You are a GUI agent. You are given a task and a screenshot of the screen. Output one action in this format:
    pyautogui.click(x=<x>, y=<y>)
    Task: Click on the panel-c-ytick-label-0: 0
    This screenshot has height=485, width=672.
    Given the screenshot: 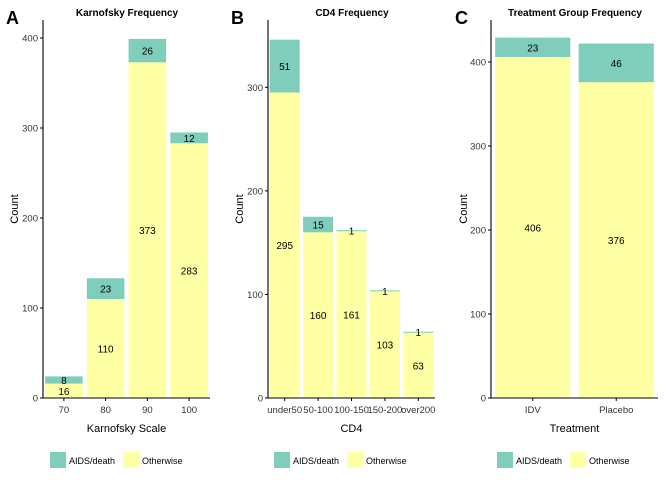 What is the action you would take?
    pyautogui.click(x=483, y=399)
    